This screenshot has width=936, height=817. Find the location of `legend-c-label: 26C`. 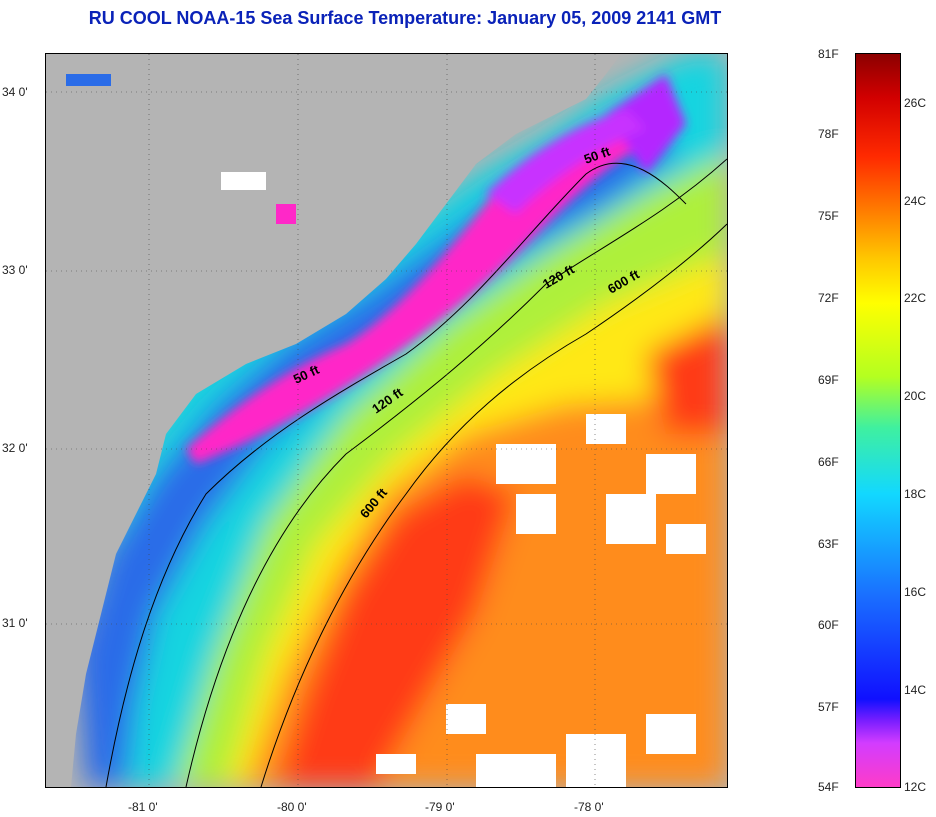

legend-c-label: 26C is located at coordinates (915, 103).